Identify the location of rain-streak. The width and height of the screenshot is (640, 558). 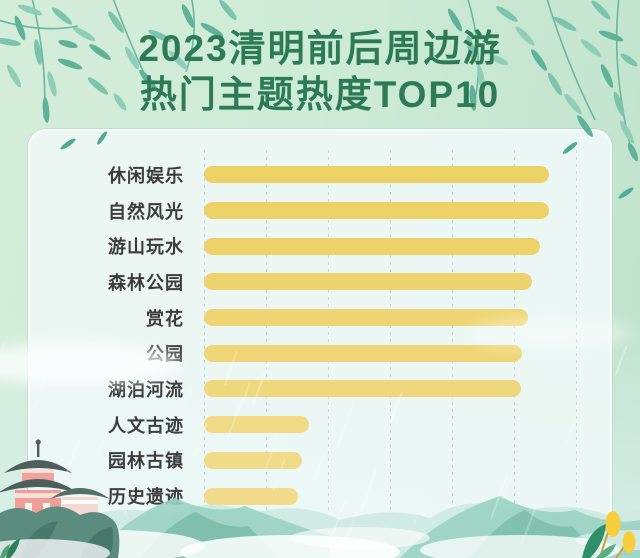
(620, 360).